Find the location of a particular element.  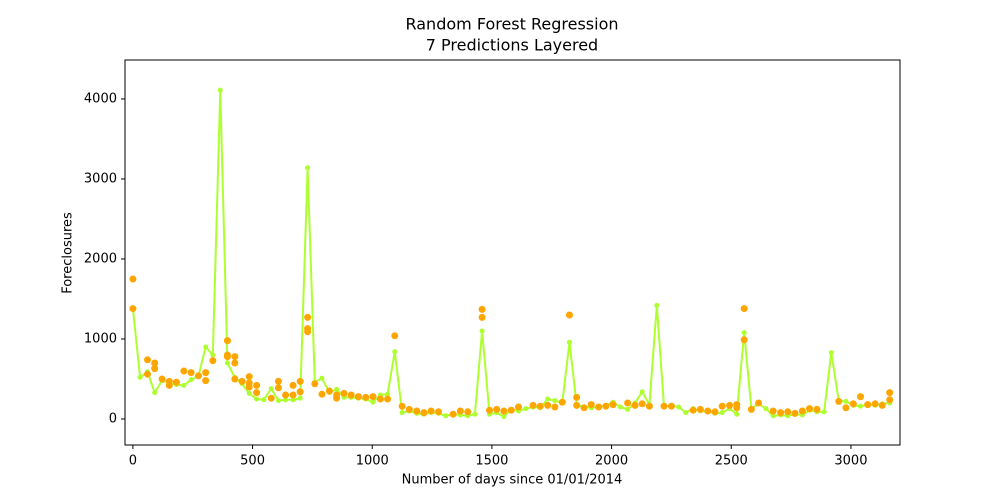

x-tick-label: 500 is located at coordinates (252, 461).